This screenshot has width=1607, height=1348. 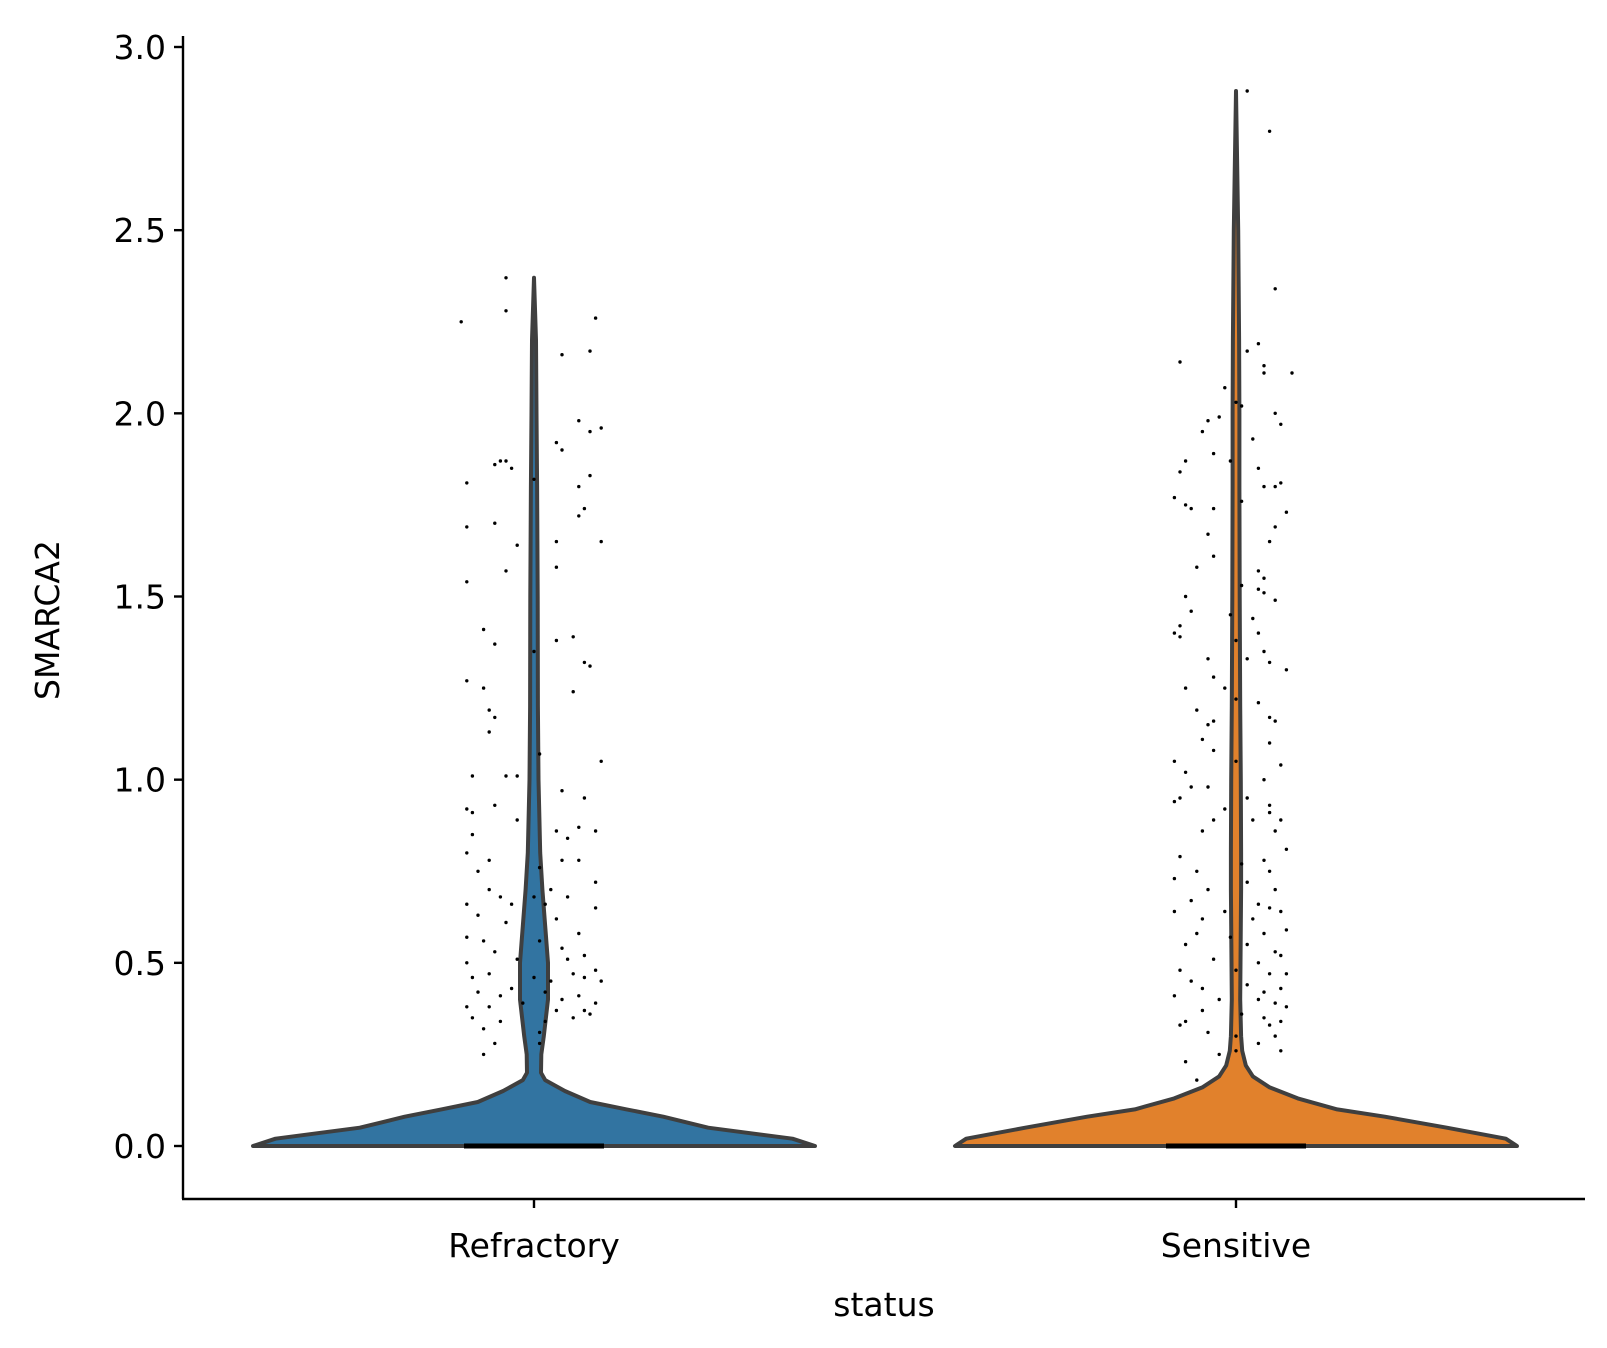 What do you see at coordinates (140, 1146) in the screenshot?
I see `y-tick-label: 0.0` at bounding box center [140, 1146].